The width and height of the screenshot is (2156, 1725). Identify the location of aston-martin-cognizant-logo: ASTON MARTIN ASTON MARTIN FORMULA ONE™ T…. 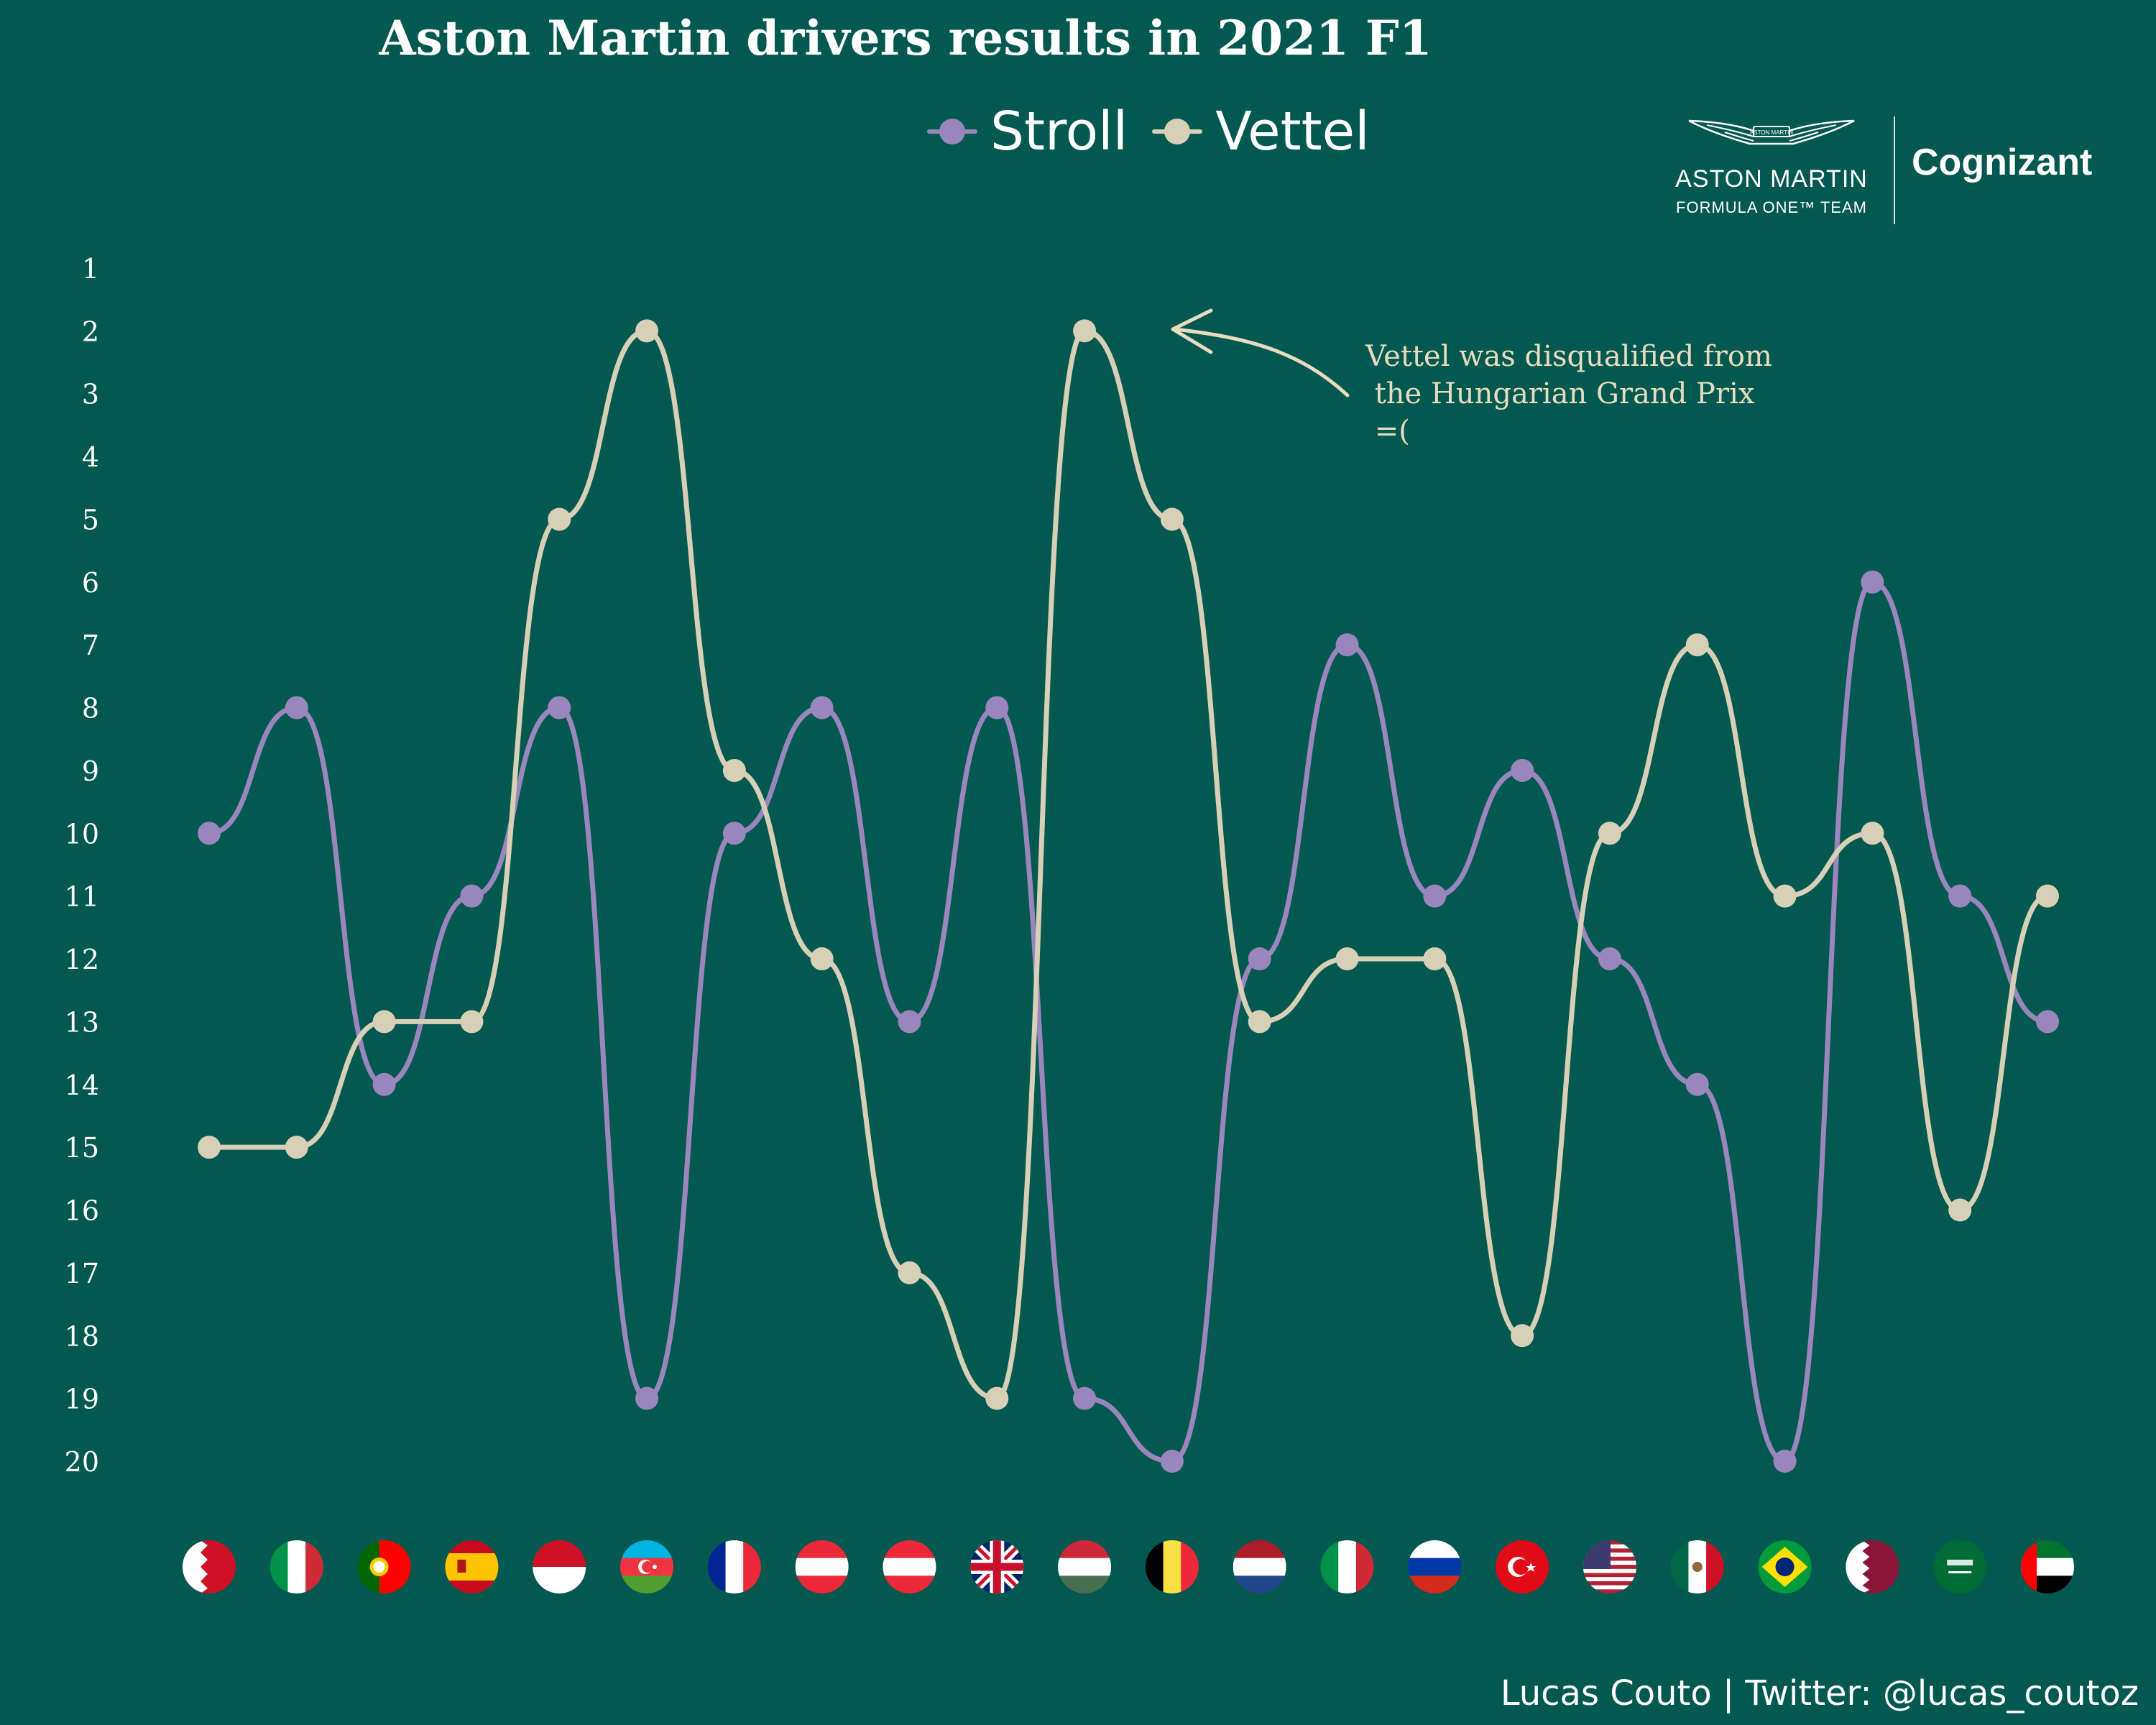
(1886, 169).